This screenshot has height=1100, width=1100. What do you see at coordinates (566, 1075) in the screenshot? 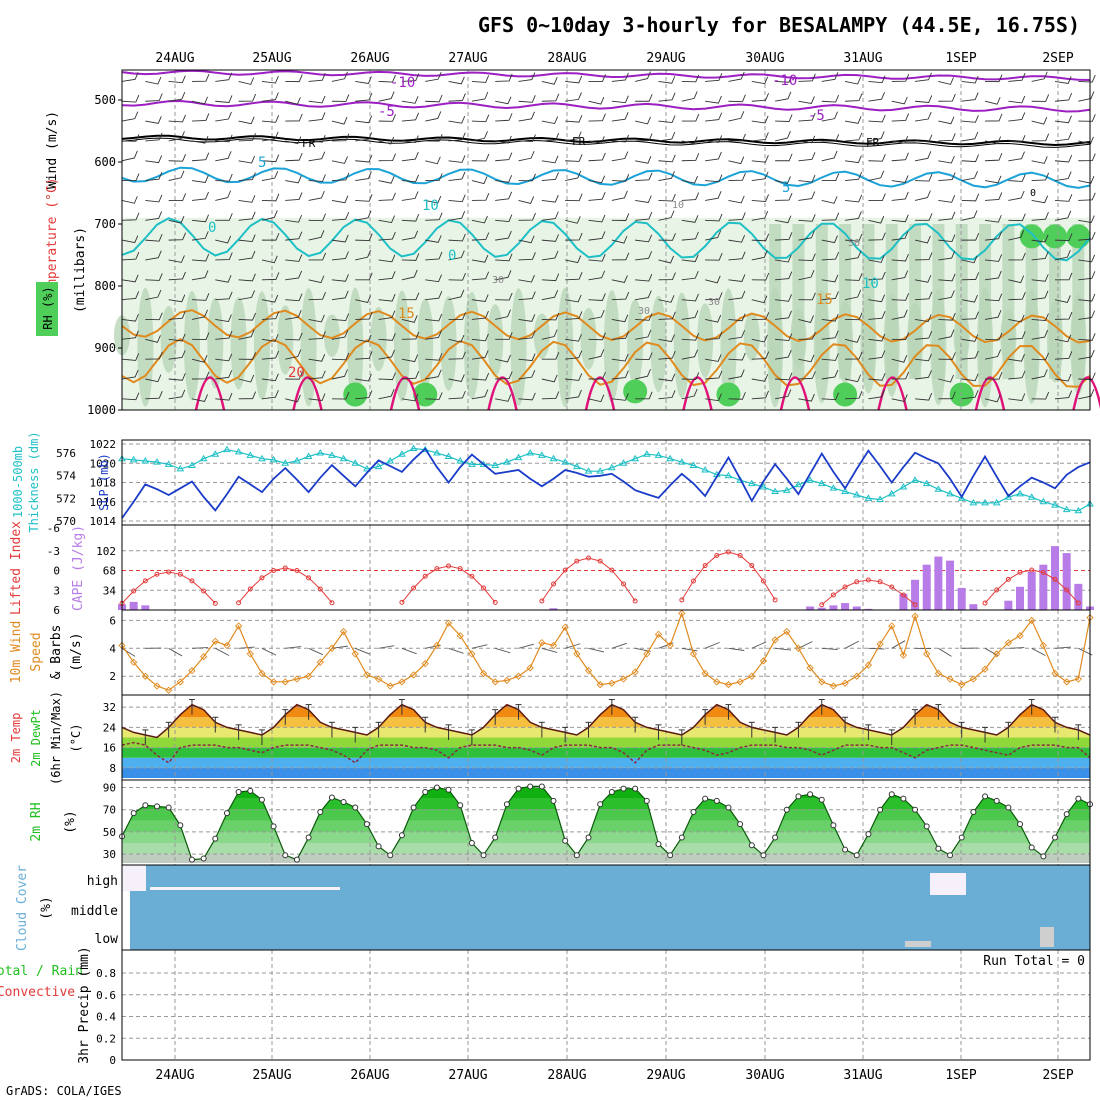
I see `bottom-date-label: 28AUG` at bounding box center [566, 1075].